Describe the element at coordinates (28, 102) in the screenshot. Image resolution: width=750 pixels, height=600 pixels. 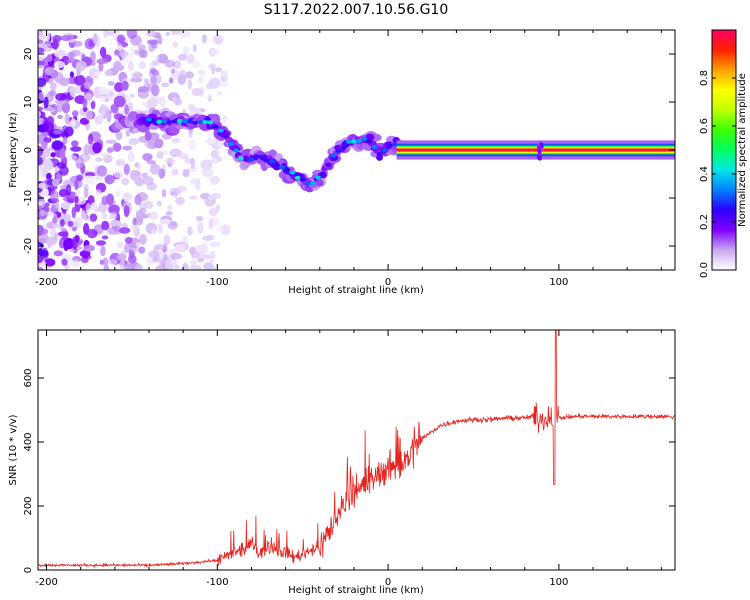
I see `y-tick-label: 10` at that location.